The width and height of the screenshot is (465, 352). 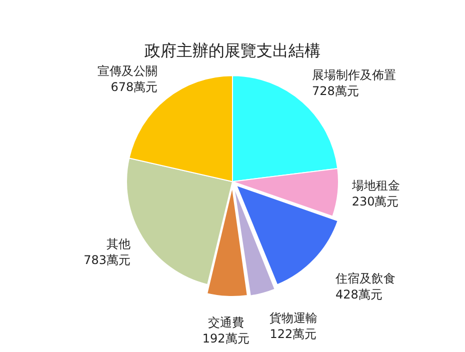 What do you see at coordinates (293, 333) in the screenshot?
I see `data-label: 122萬元` at bounding box center [293, 333].